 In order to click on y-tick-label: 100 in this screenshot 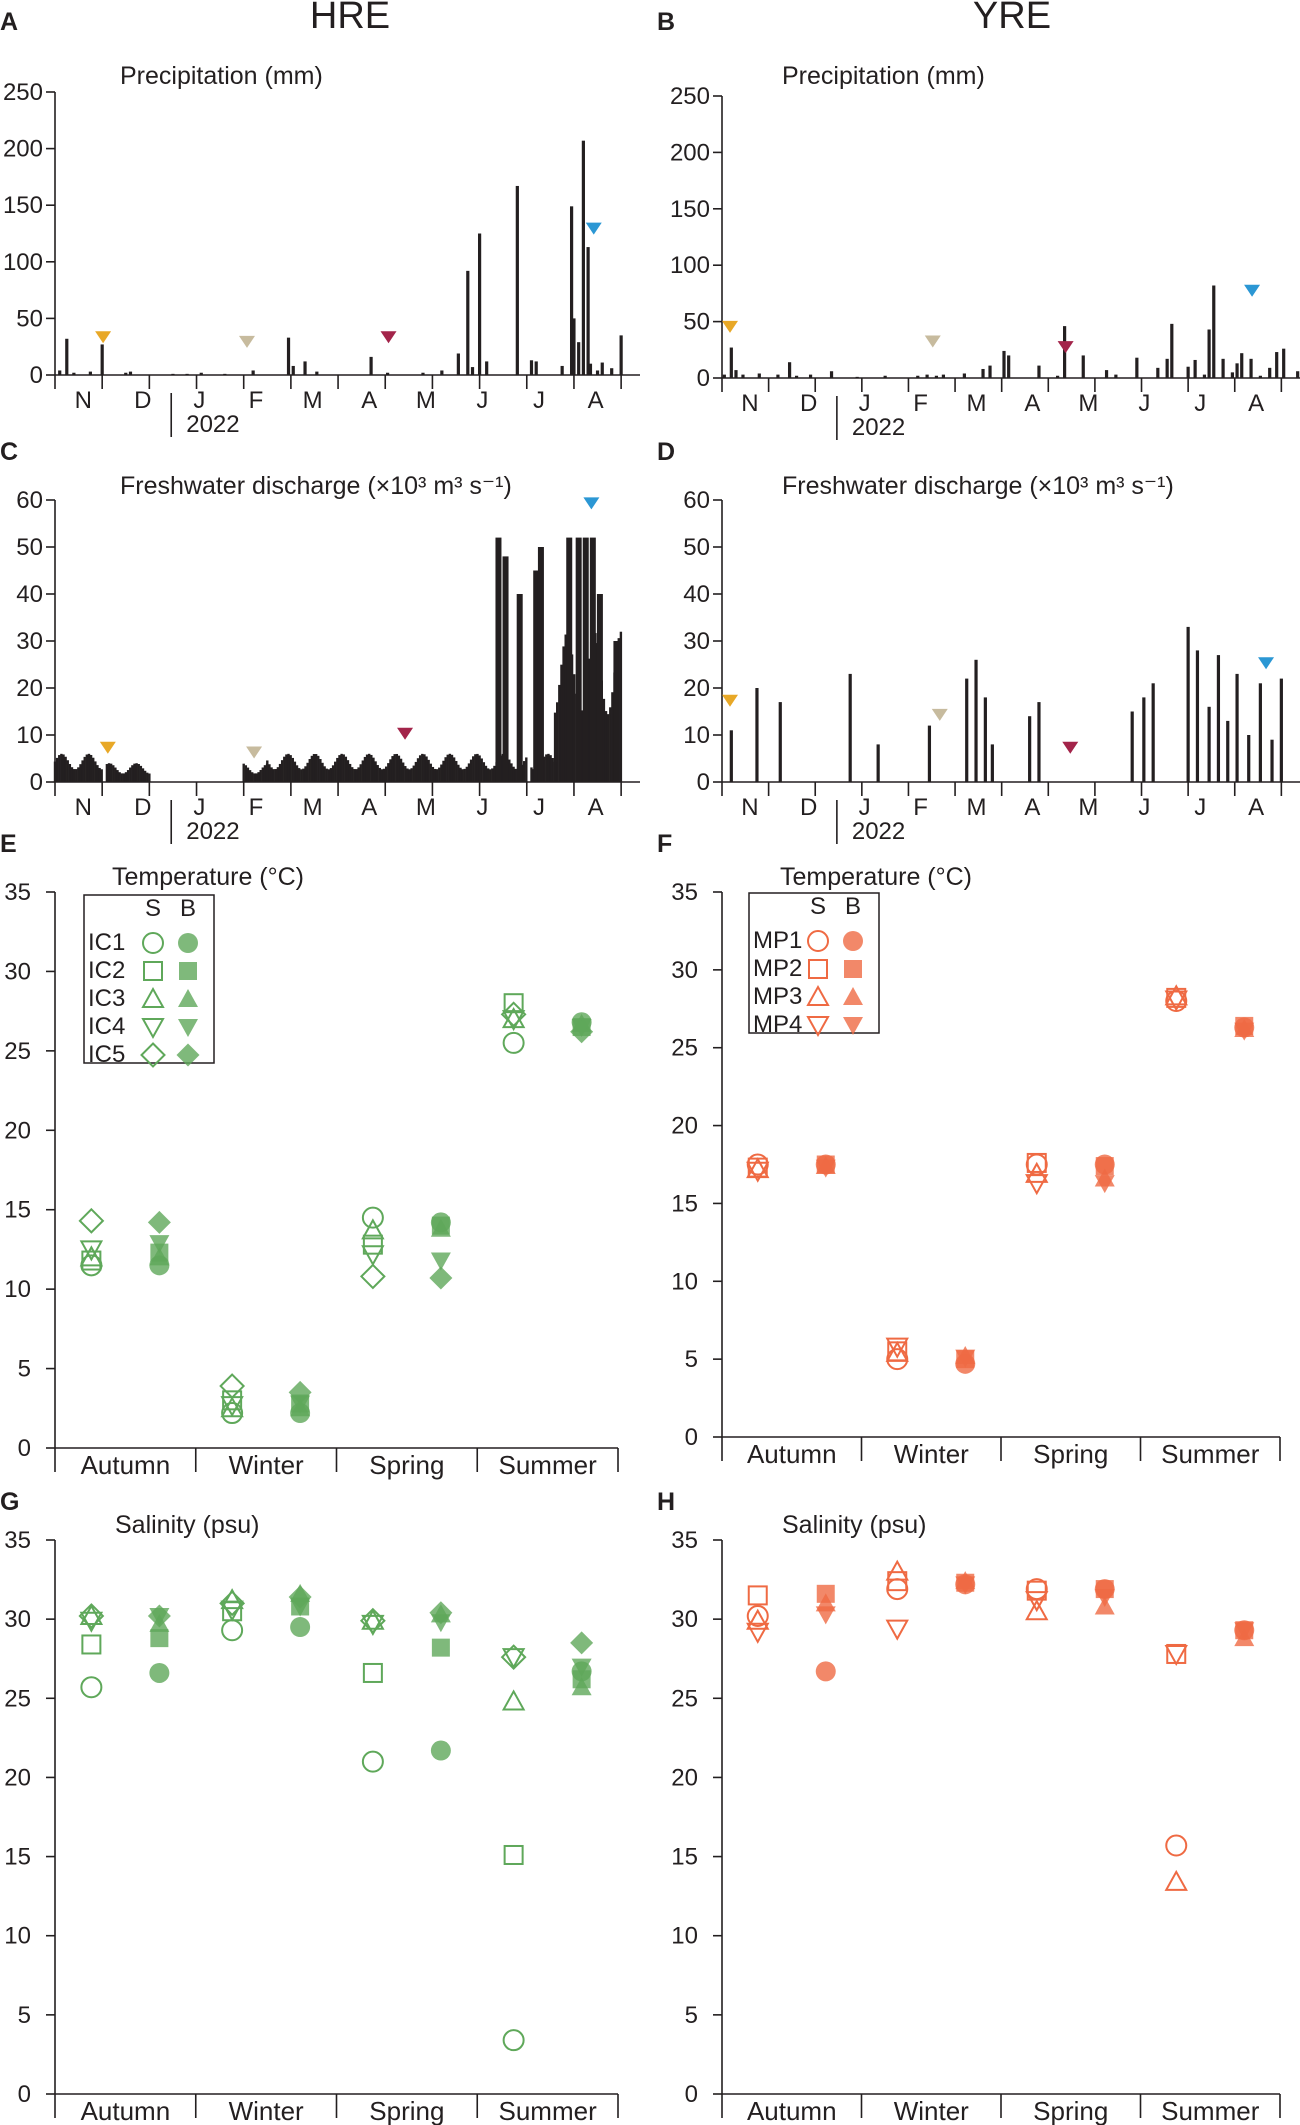, I will do `click(690, 265)`.